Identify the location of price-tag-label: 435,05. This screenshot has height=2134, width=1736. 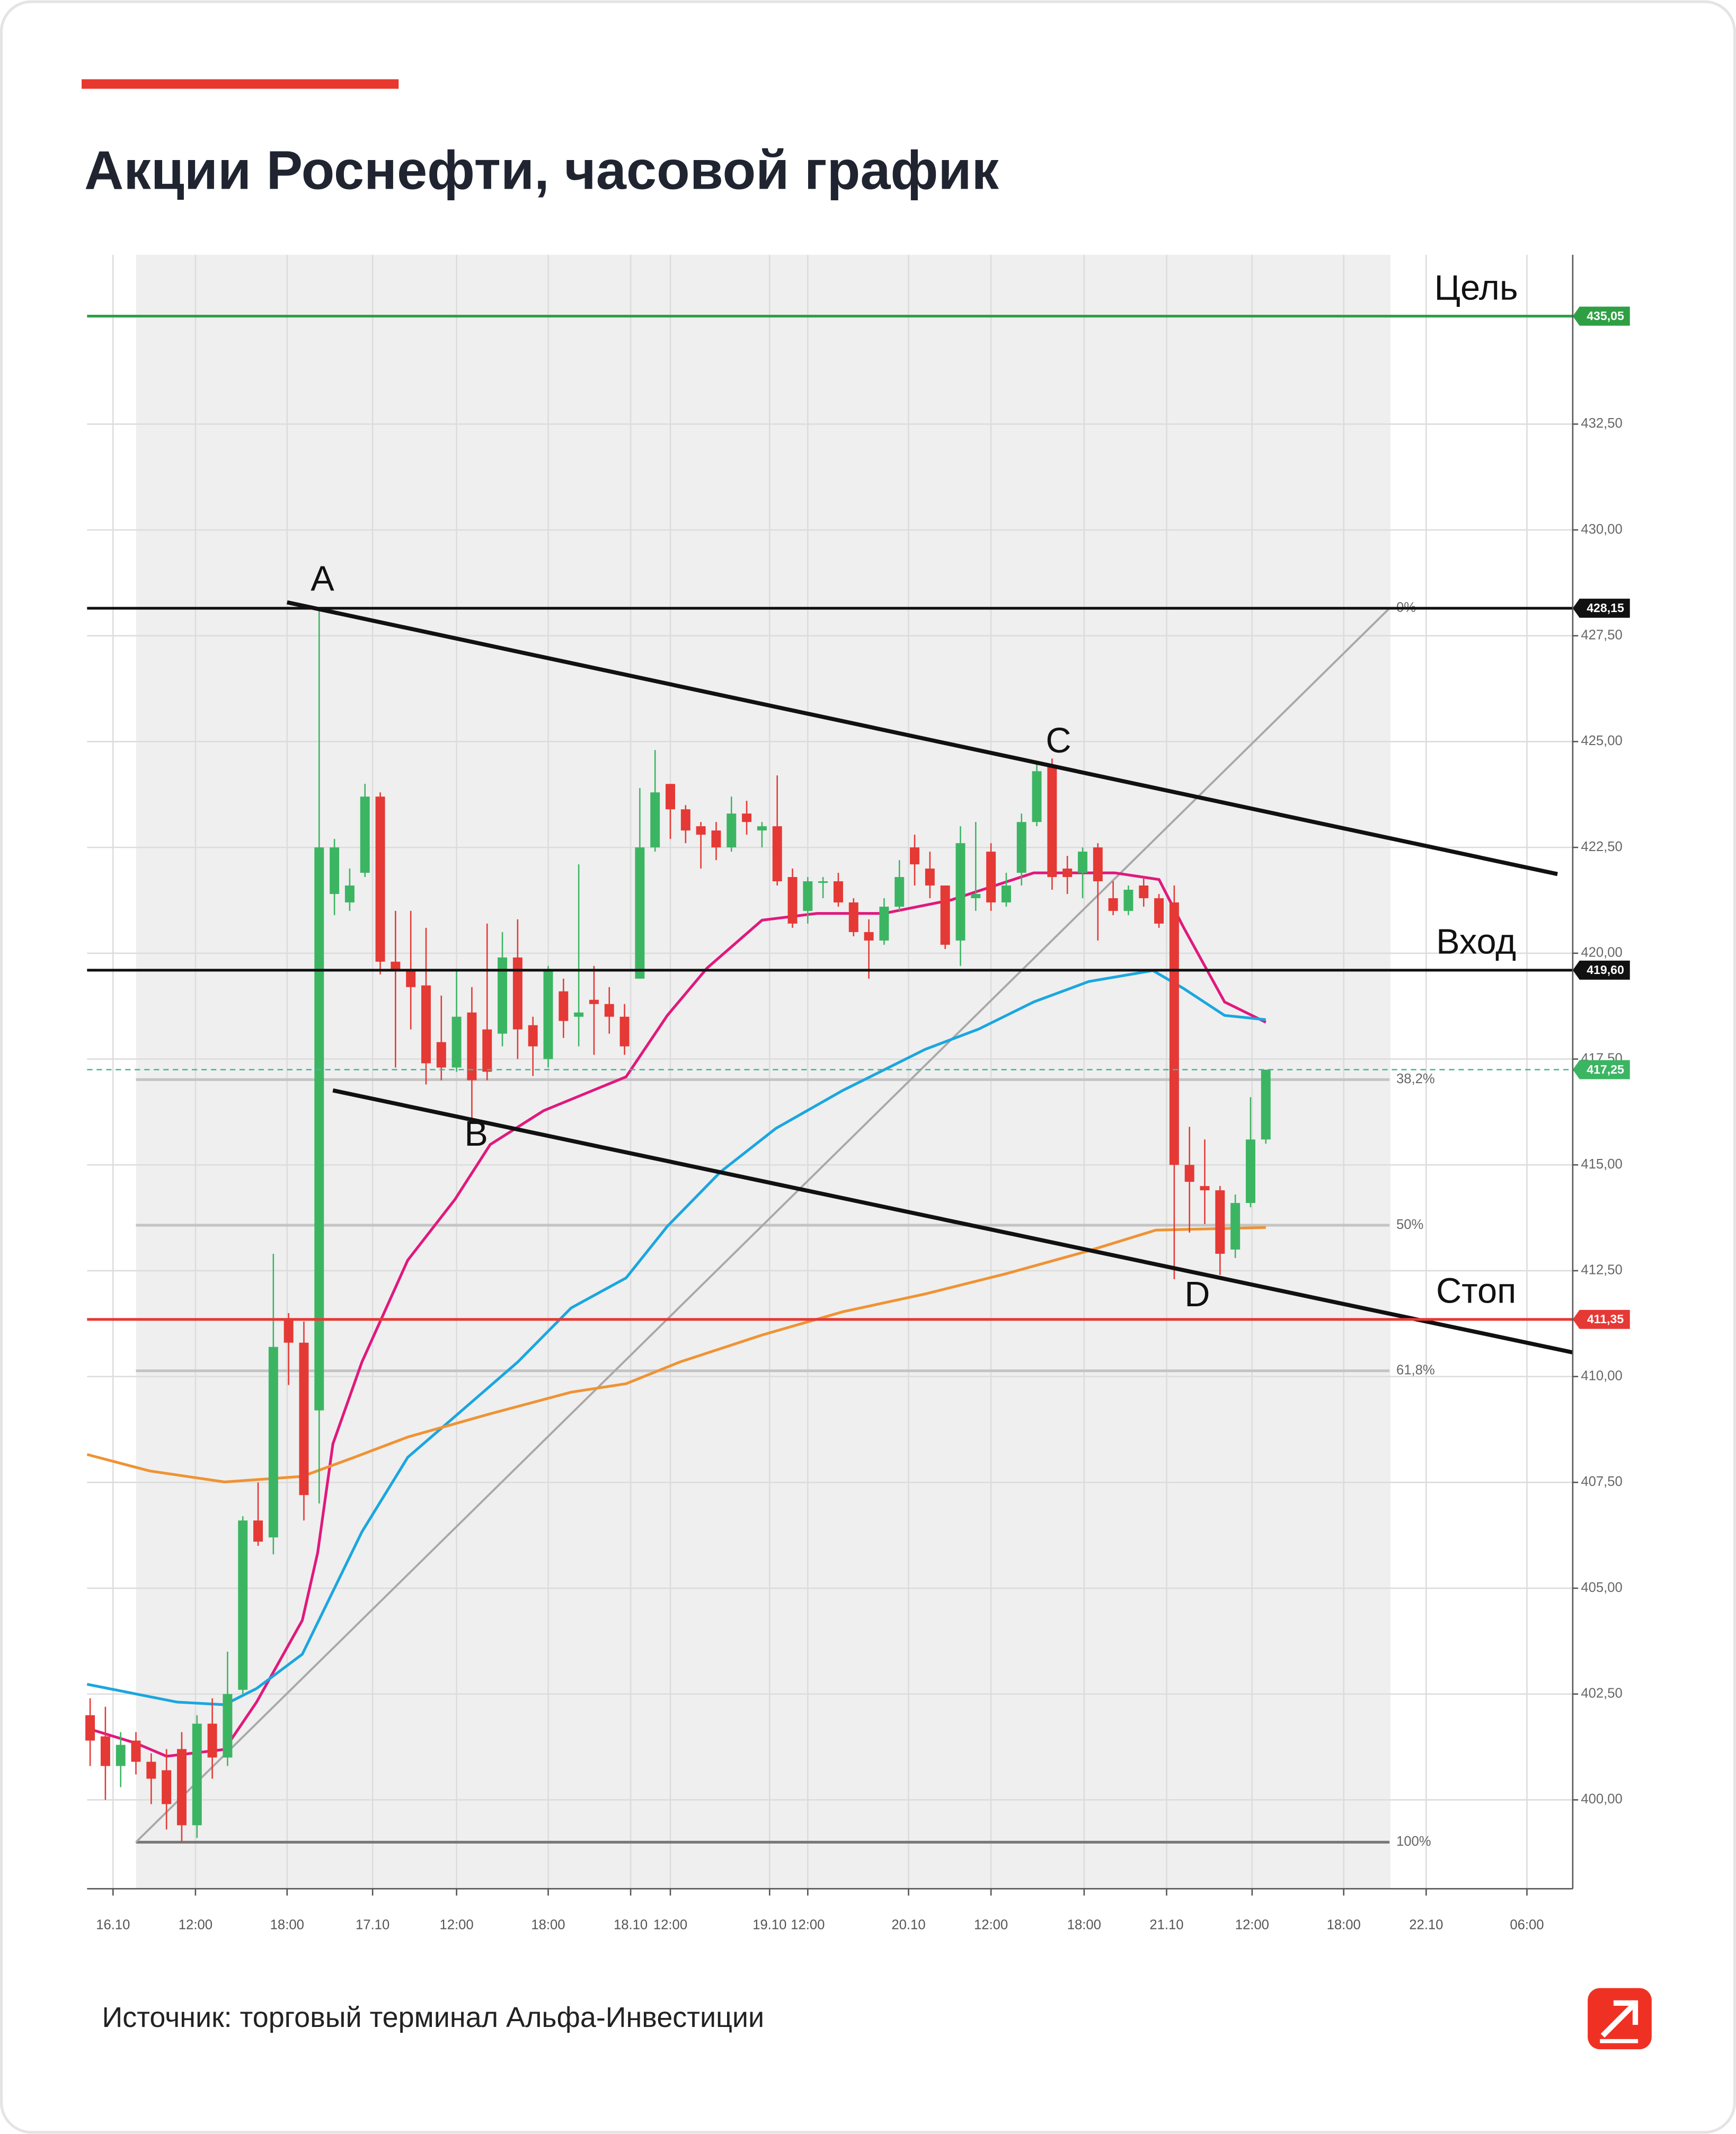
(1605, 316).